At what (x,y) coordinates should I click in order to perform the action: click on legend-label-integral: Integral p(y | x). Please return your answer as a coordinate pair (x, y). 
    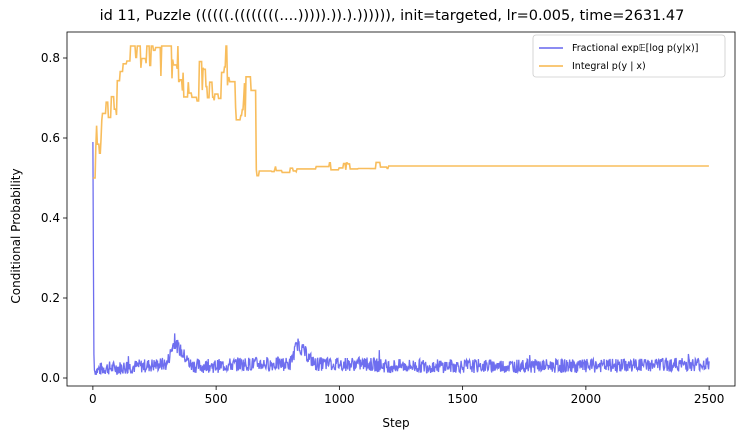
    Looking at the image, I should click on (609, 66).